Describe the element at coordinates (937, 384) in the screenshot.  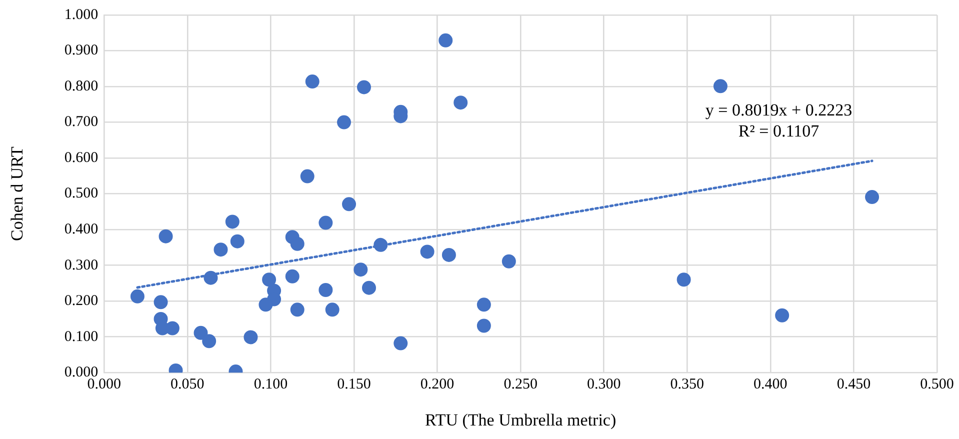
I see `x-tick-label: 0.500` at that location.